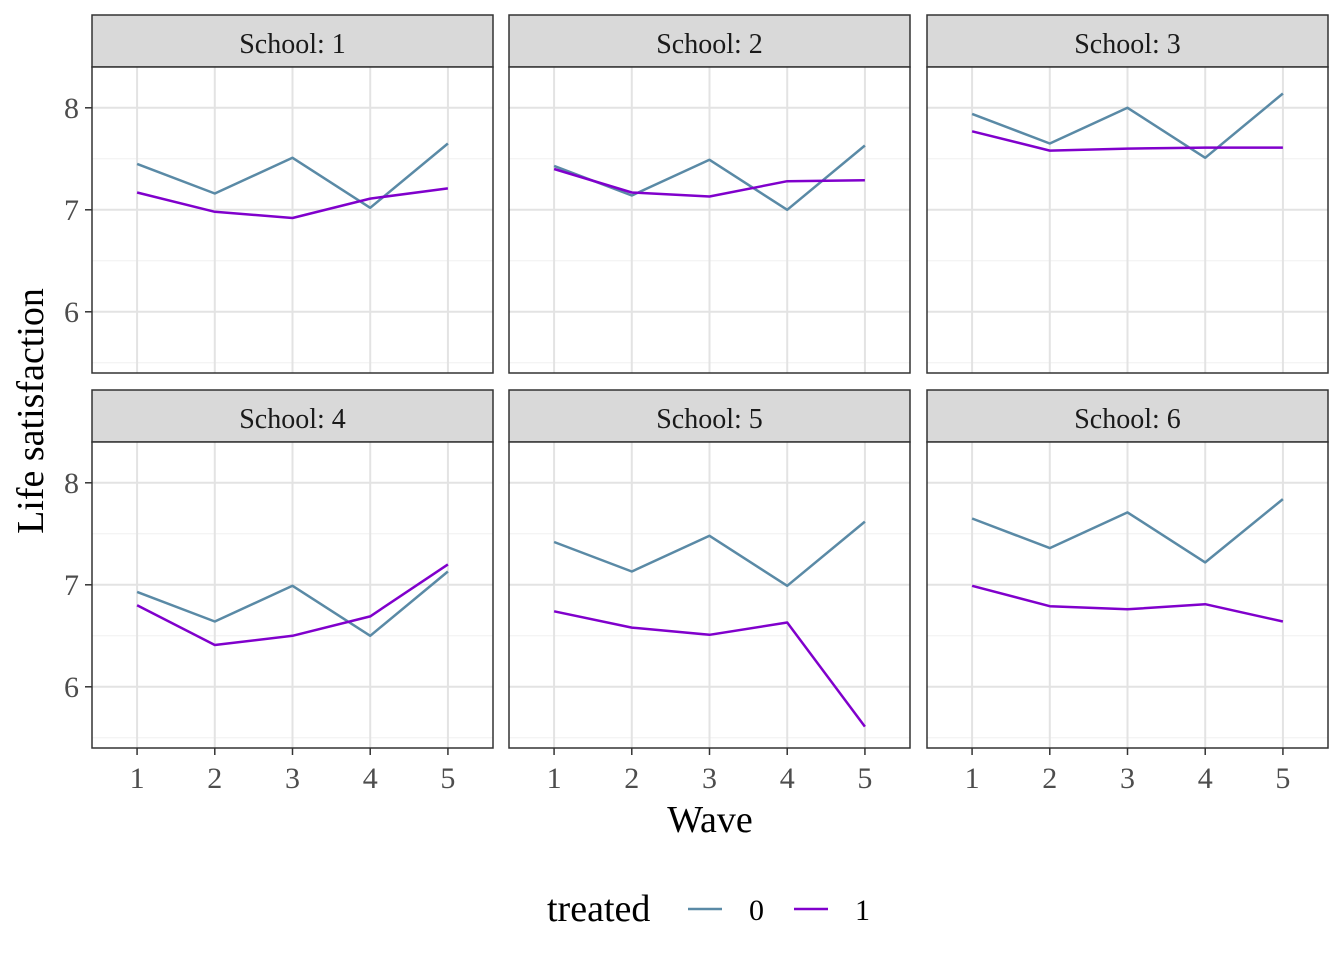 The height and width of the screenshot is (960, 1344). Describe the element at coordinates (598, 909) in the screenshot. I see `legend-title: treated` at that location.